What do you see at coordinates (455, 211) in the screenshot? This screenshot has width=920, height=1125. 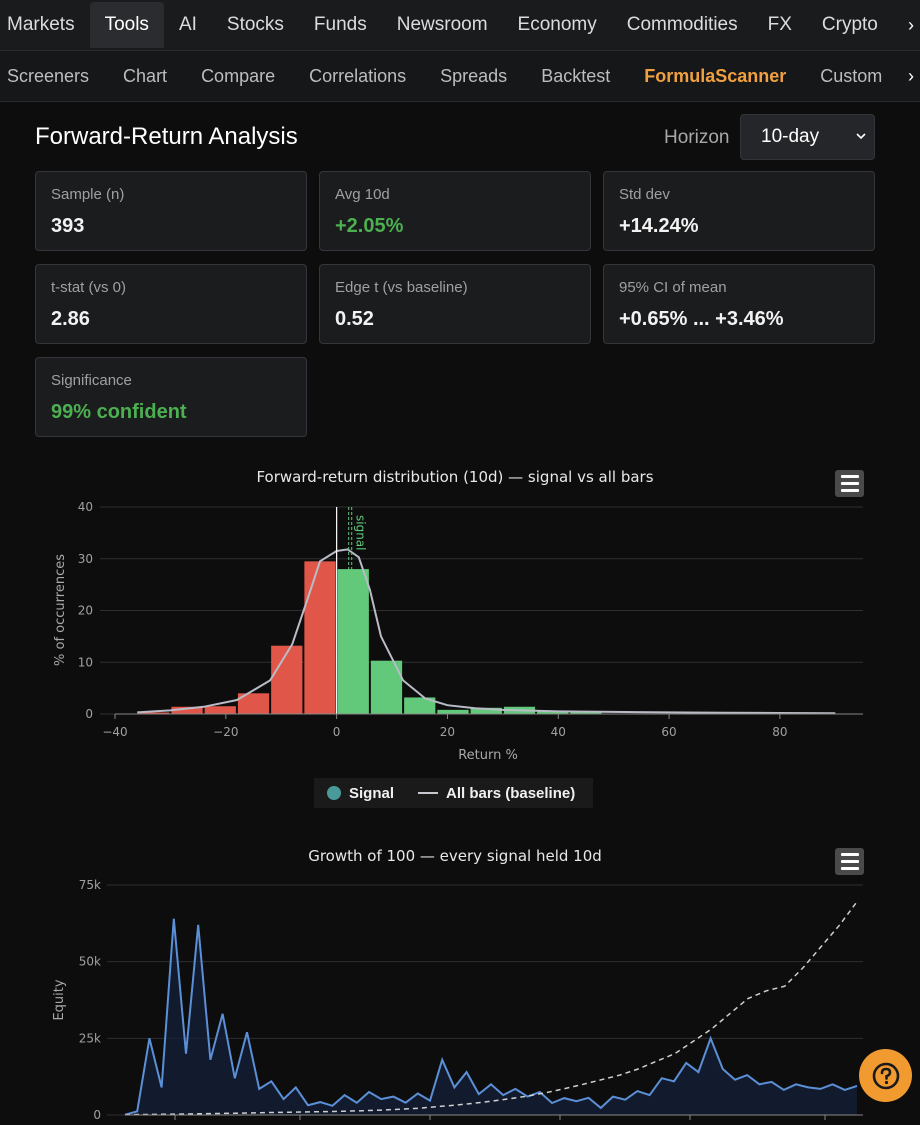 I see `stat-card-avg: Avg 10d +2.05%` at bounding box center [455, 211].